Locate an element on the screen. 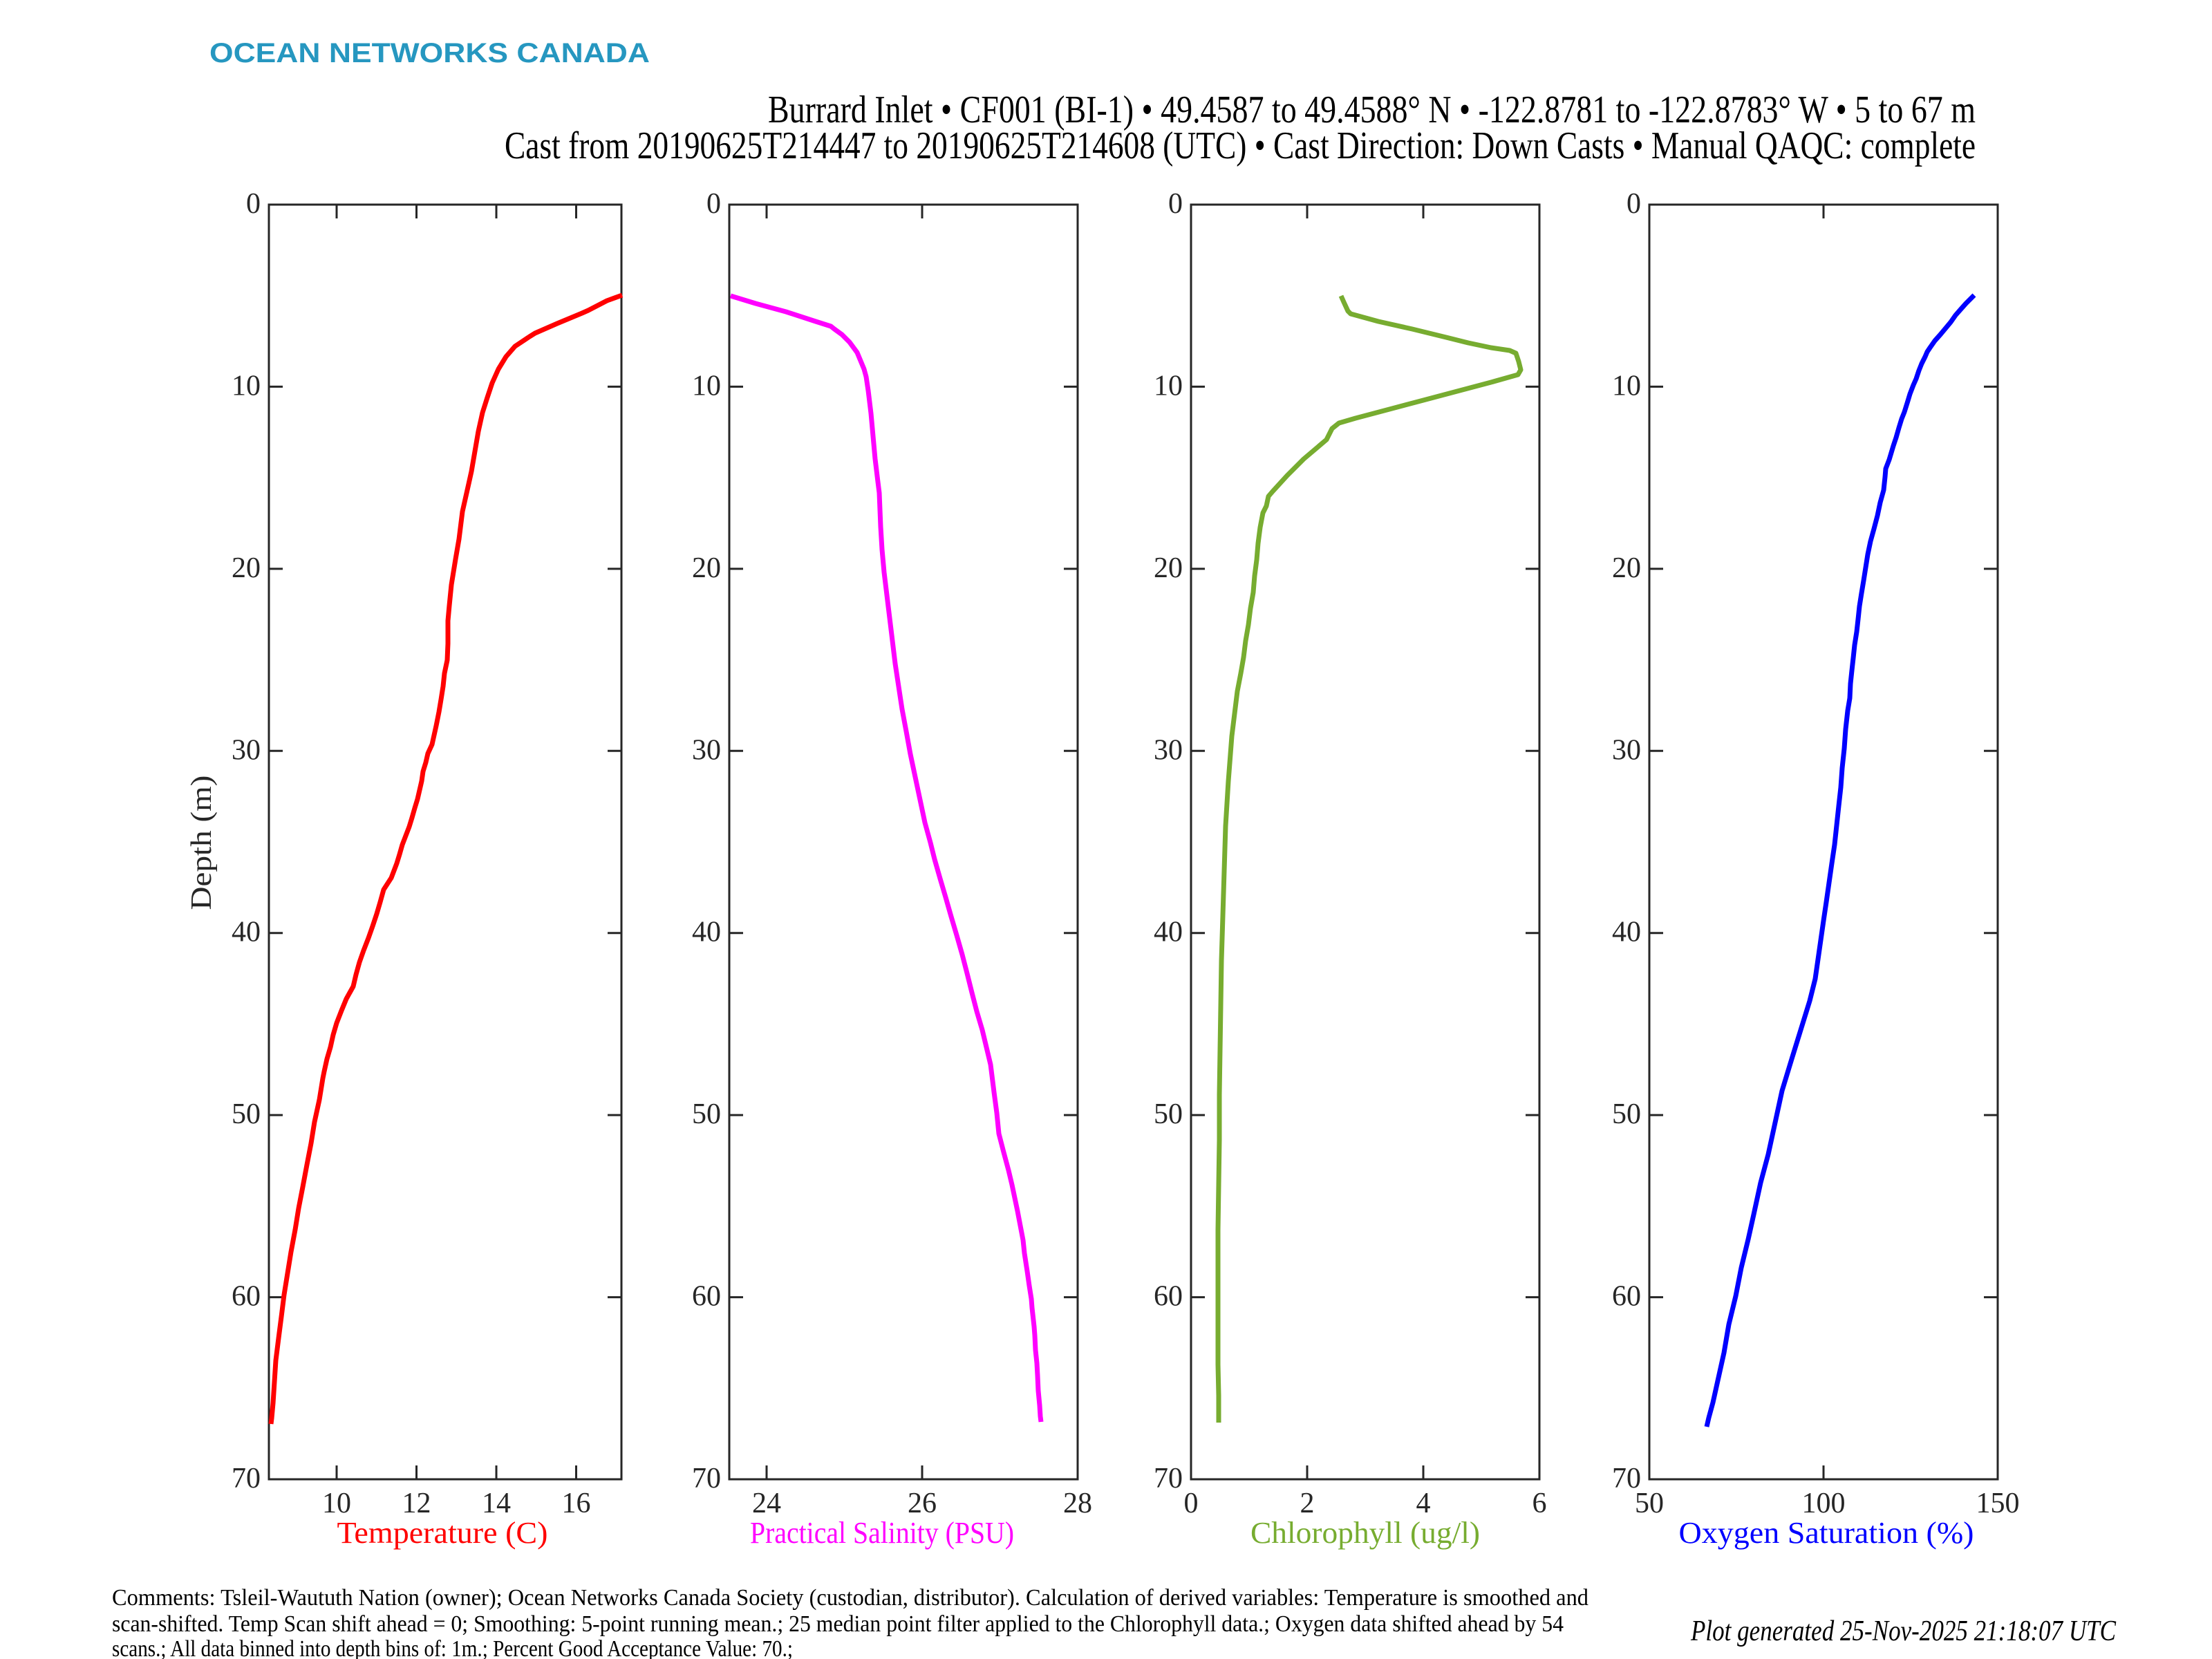  svg-text: Depth (m) is located at coordinates (202, 843).